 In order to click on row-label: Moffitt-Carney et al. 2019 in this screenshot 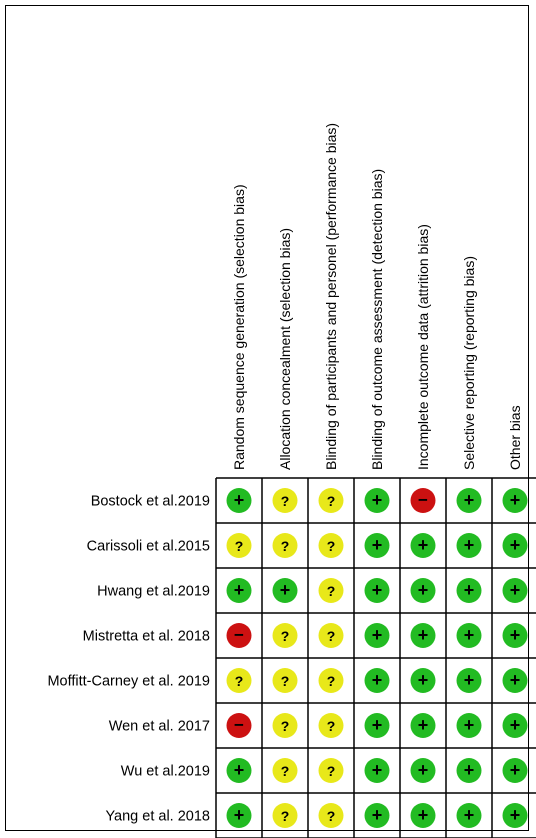, I will do `click(128, 682)`.